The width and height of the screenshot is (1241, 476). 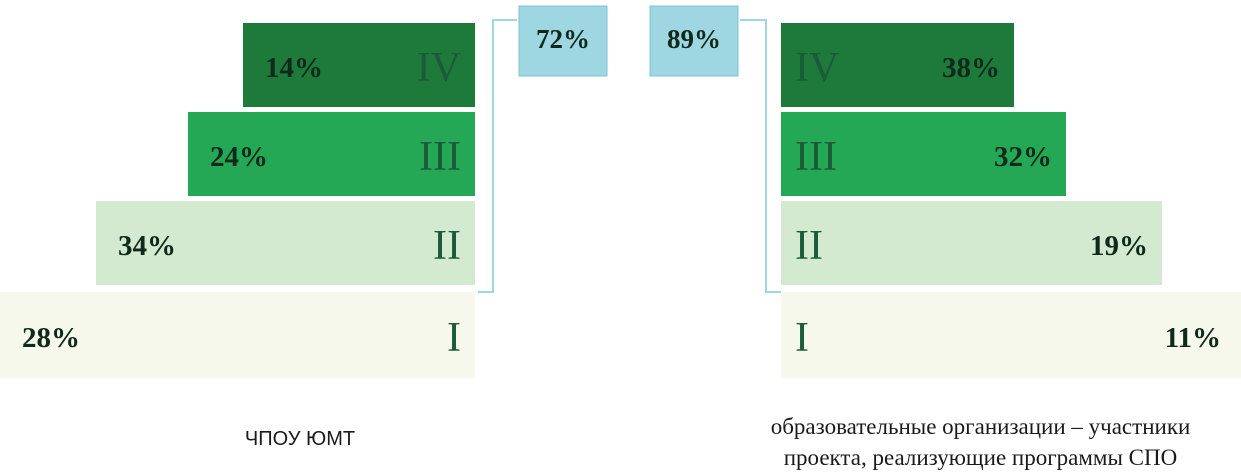 What do you see at coordinates (454, 338) in the screenshot?
I see `left-level-label: I` at bounding box center [454, 338].